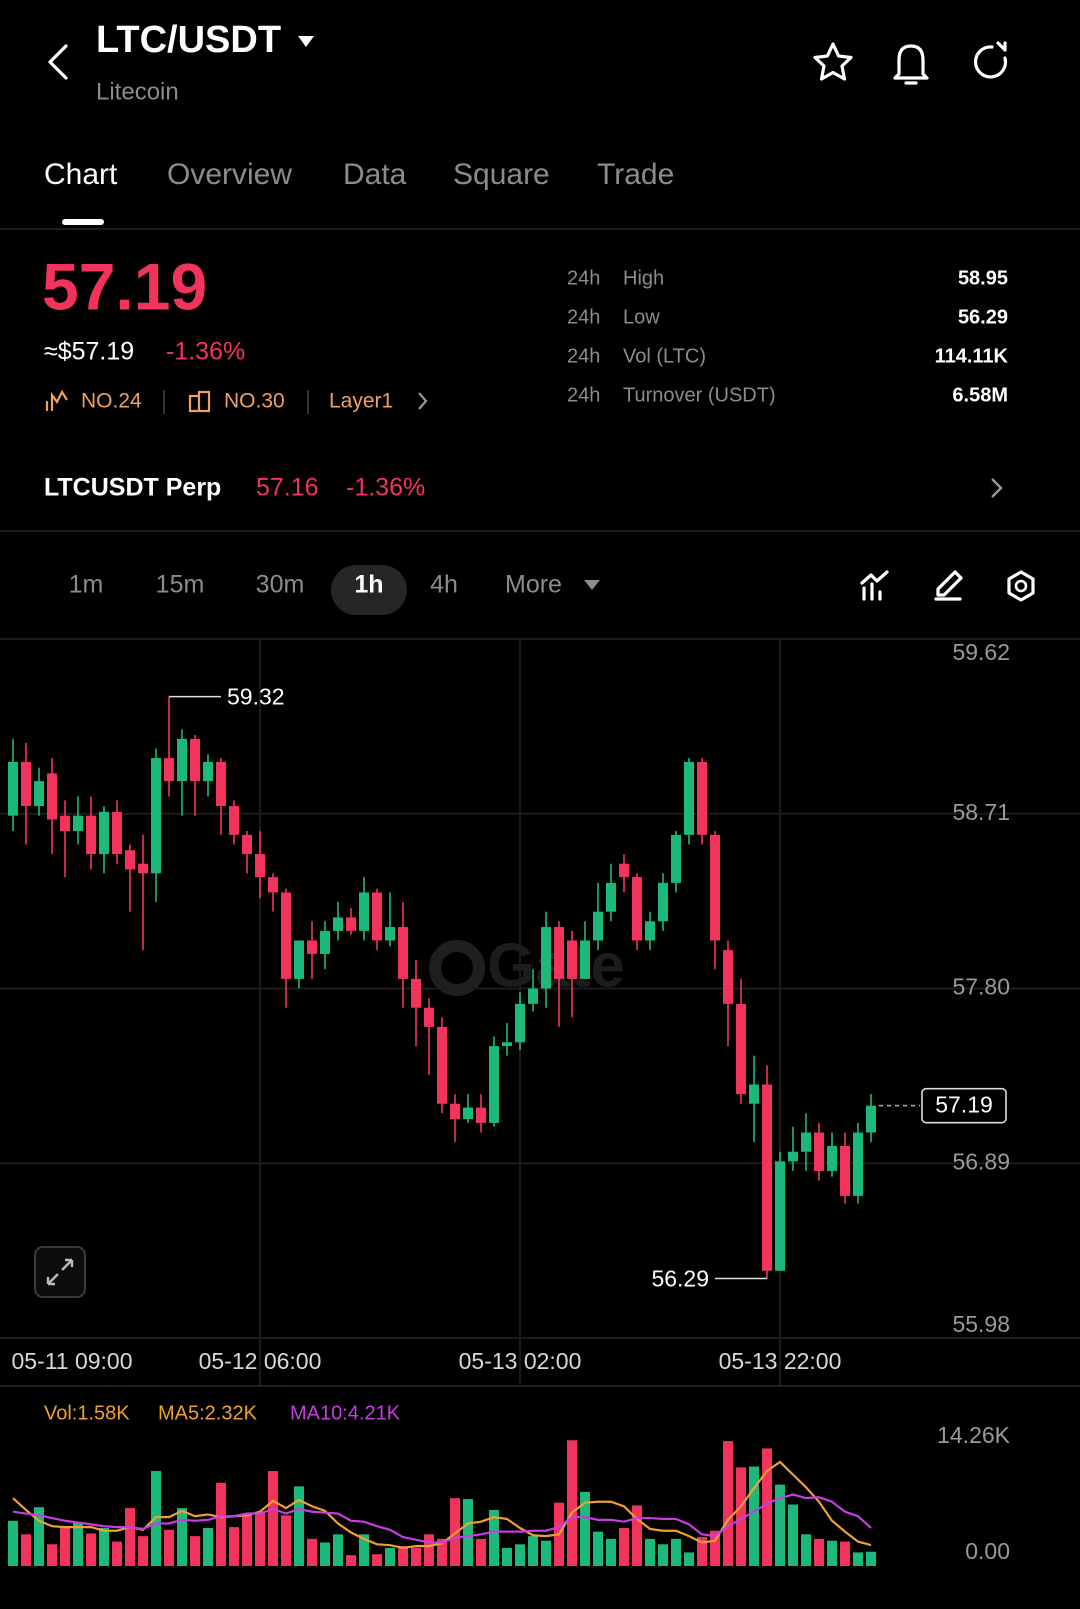 Image resolution: width=1080 pixels, height=1609 pixels. I want to click on y-tick-label: 57.80, so click(981, 987).